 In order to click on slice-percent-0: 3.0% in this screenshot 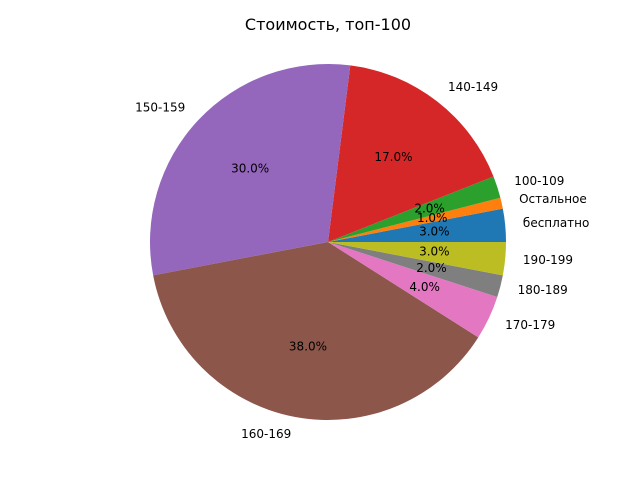, I will do `click(434, 231)`.